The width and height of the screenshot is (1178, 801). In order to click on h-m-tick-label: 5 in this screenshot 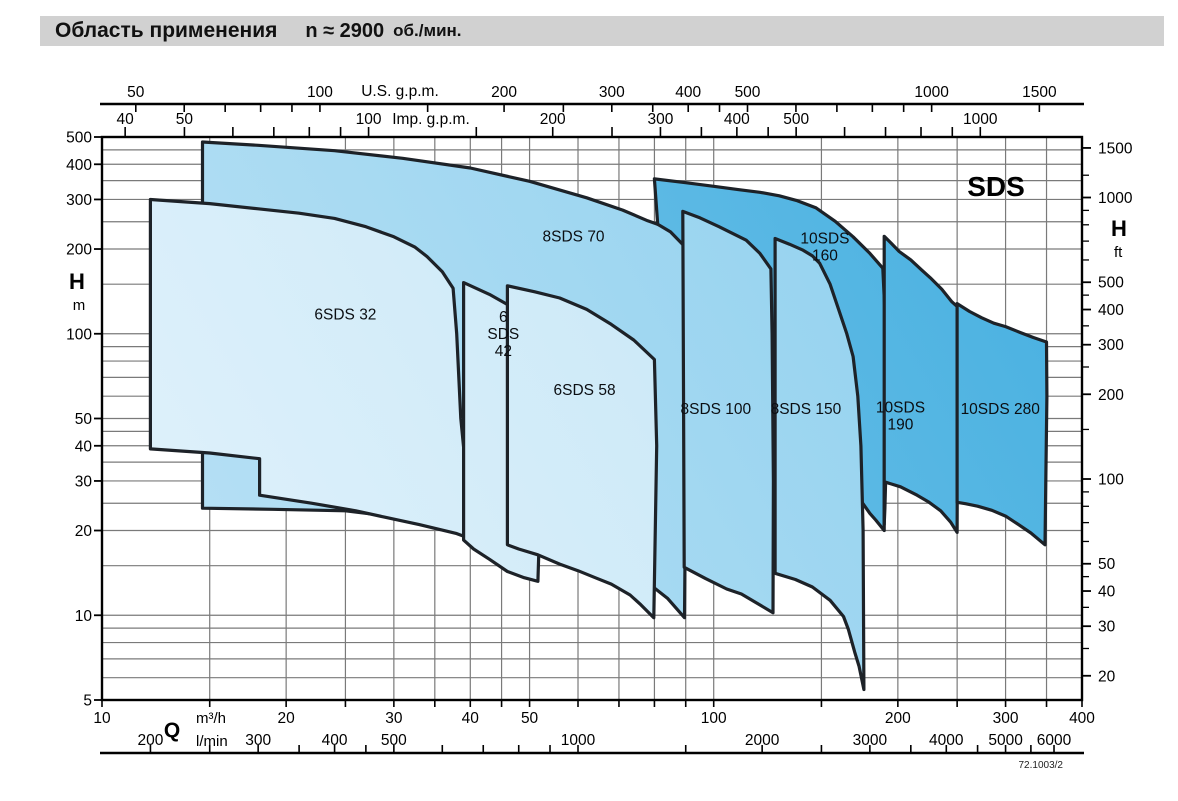, I will do `click(87, 701)`.